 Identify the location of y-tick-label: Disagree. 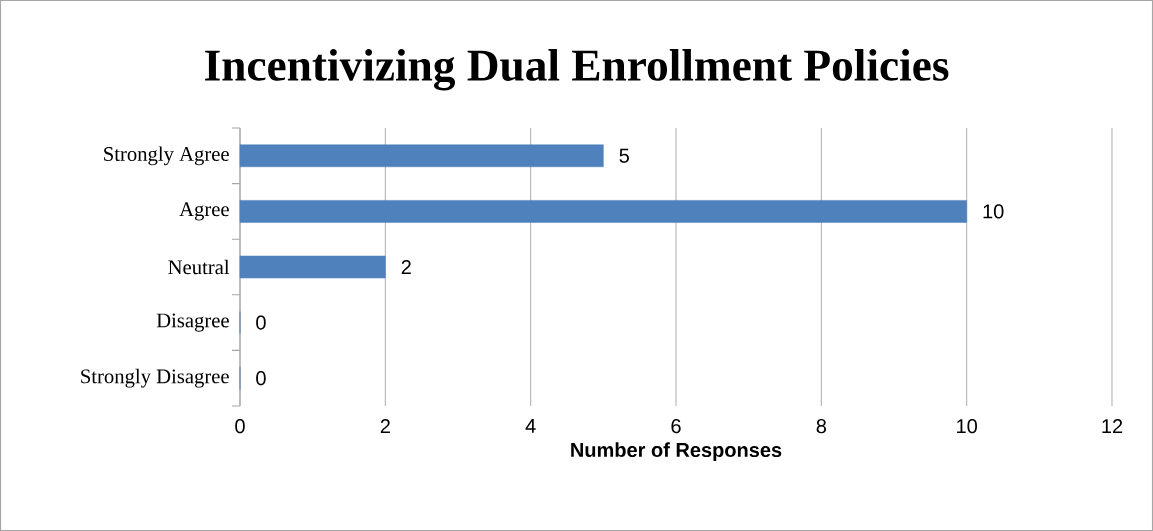
(192, 322).